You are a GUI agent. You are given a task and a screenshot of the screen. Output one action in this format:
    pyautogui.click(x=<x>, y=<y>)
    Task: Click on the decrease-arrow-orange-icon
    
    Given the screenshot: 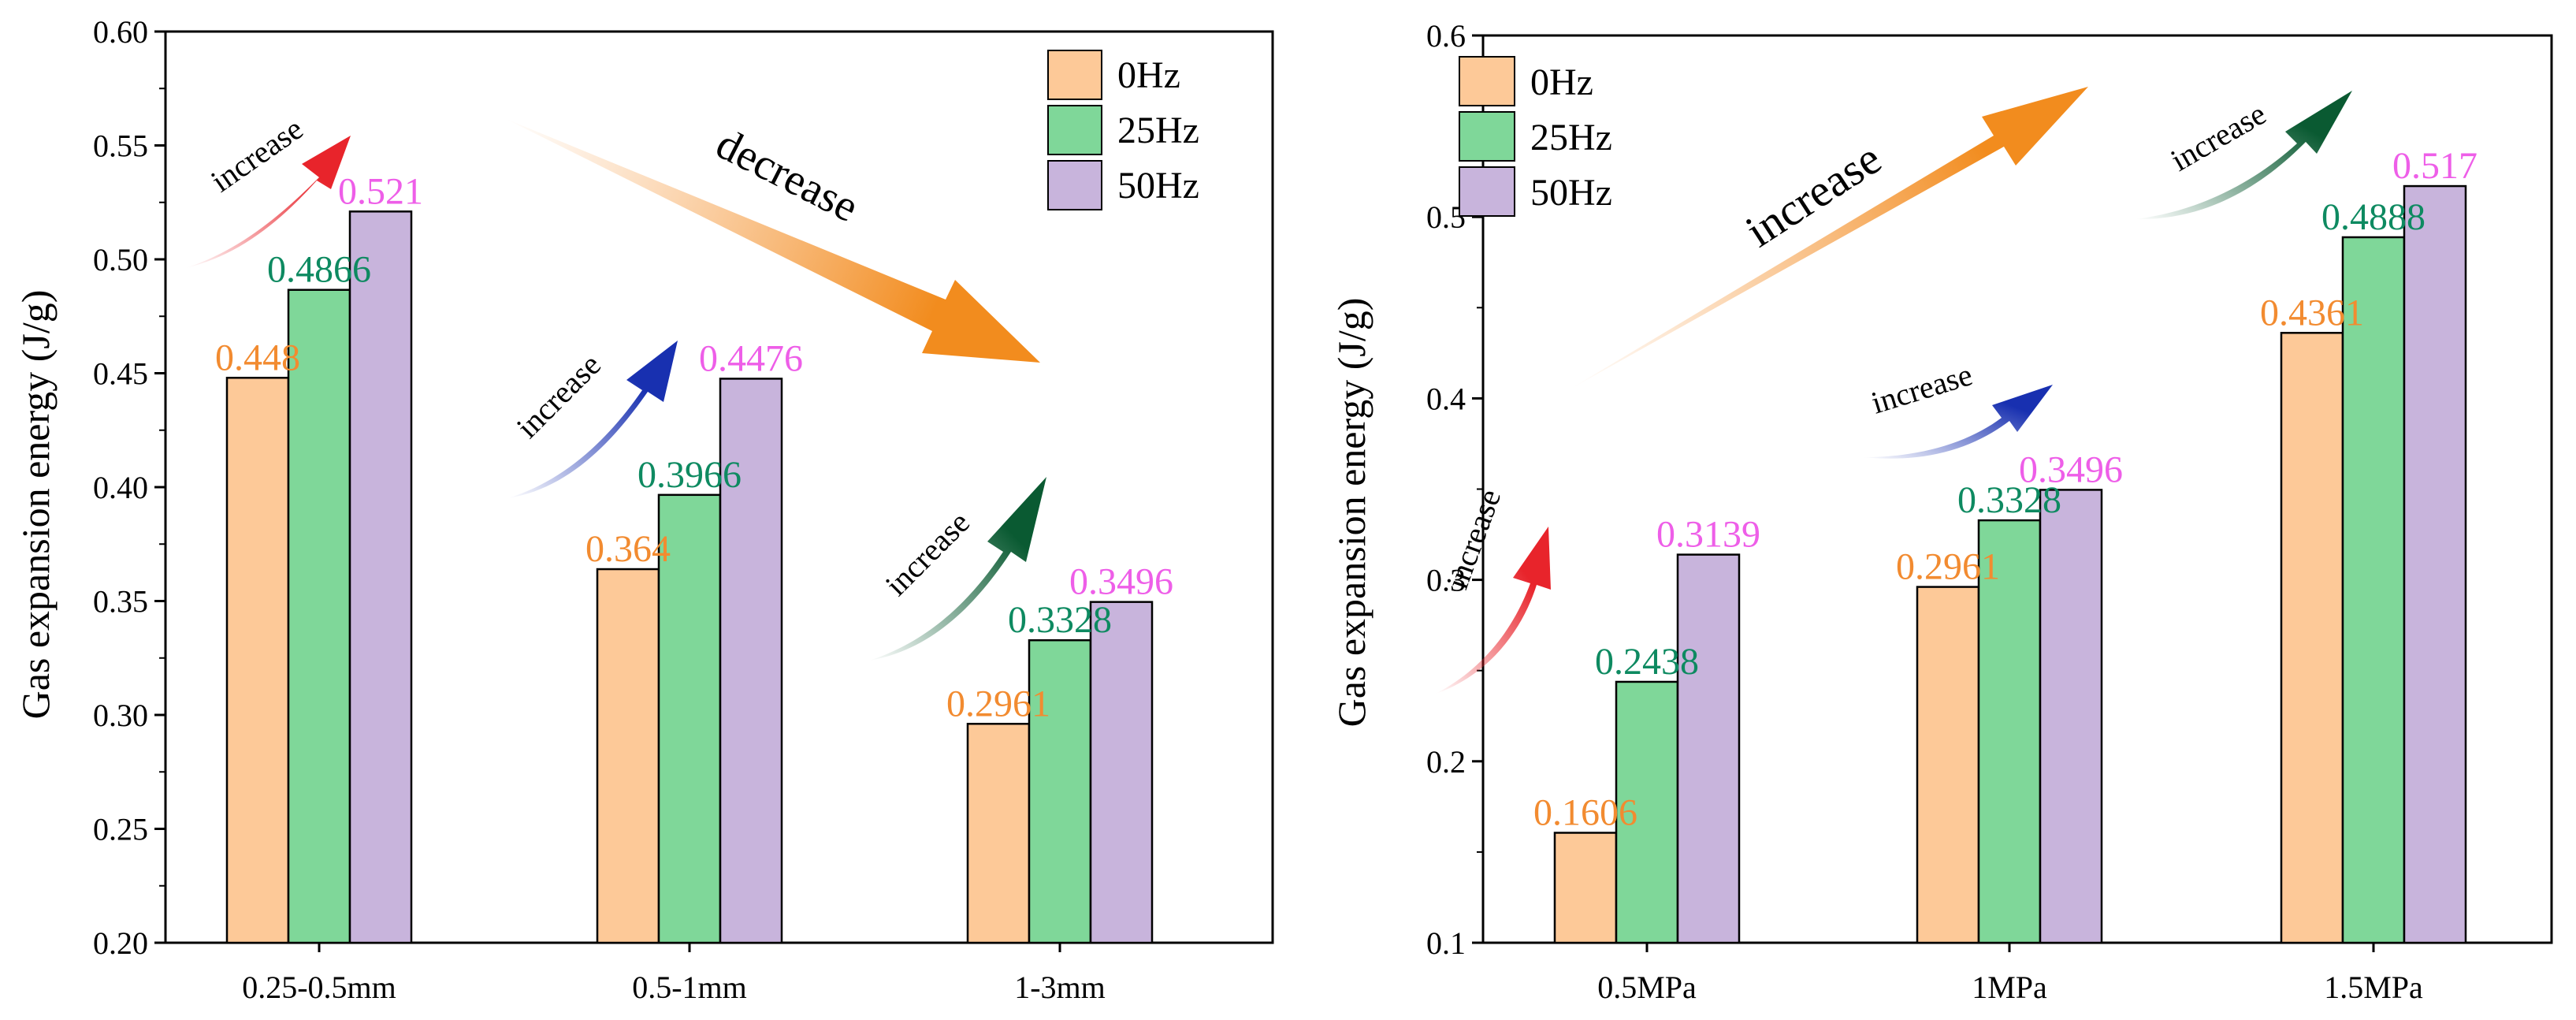 What is the action you would take?
    pyautogui.click(x=772, y=240)
    